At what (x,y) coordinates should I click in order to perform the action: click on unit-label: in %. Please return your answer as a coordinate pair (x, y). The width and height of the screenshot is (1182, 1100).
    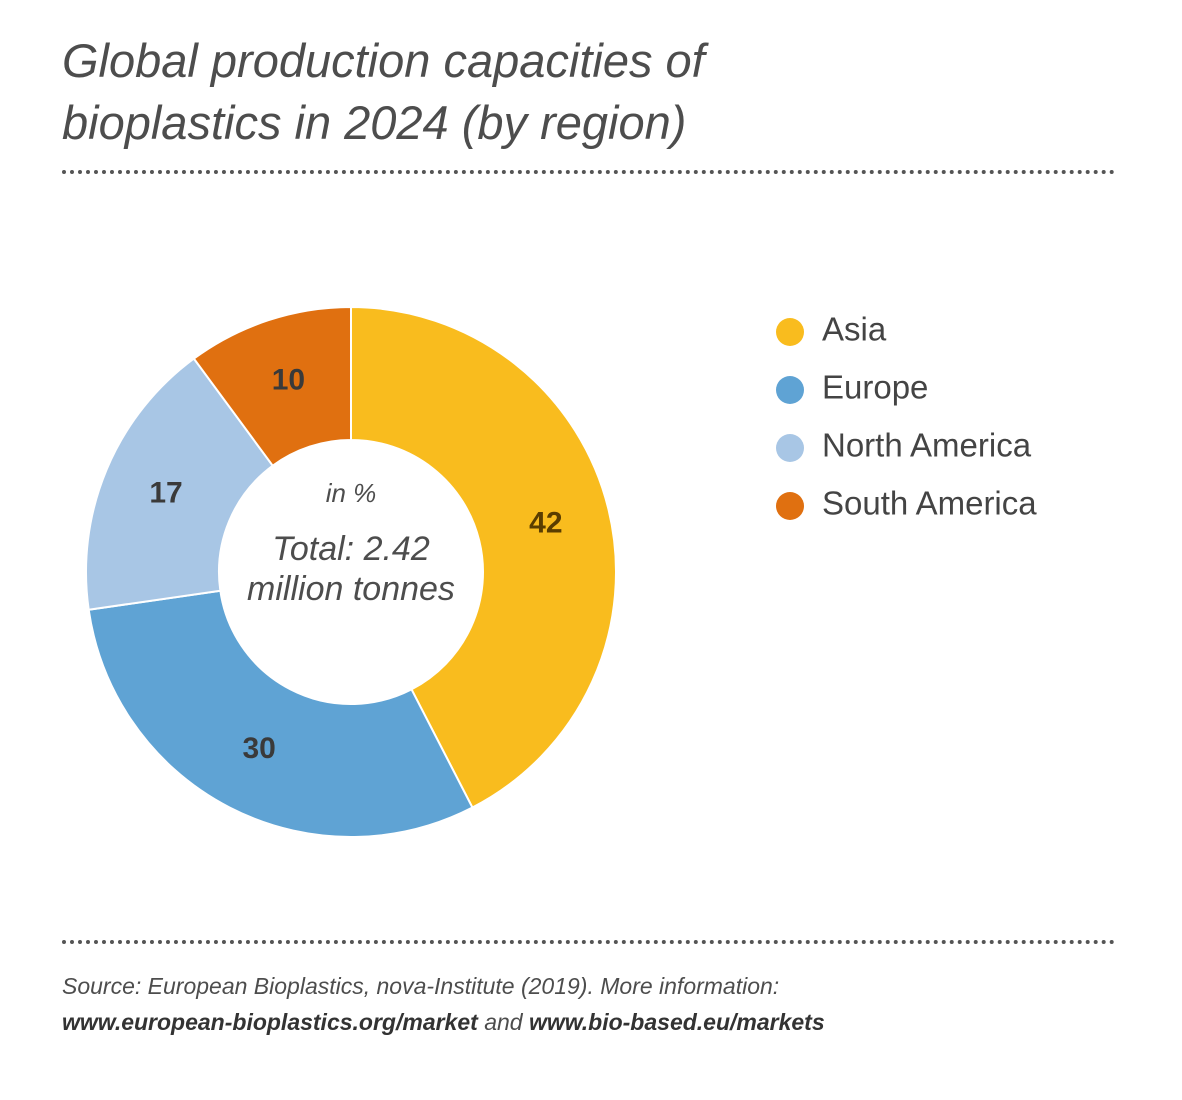
    Looking at the image, I should click on (351, 493).